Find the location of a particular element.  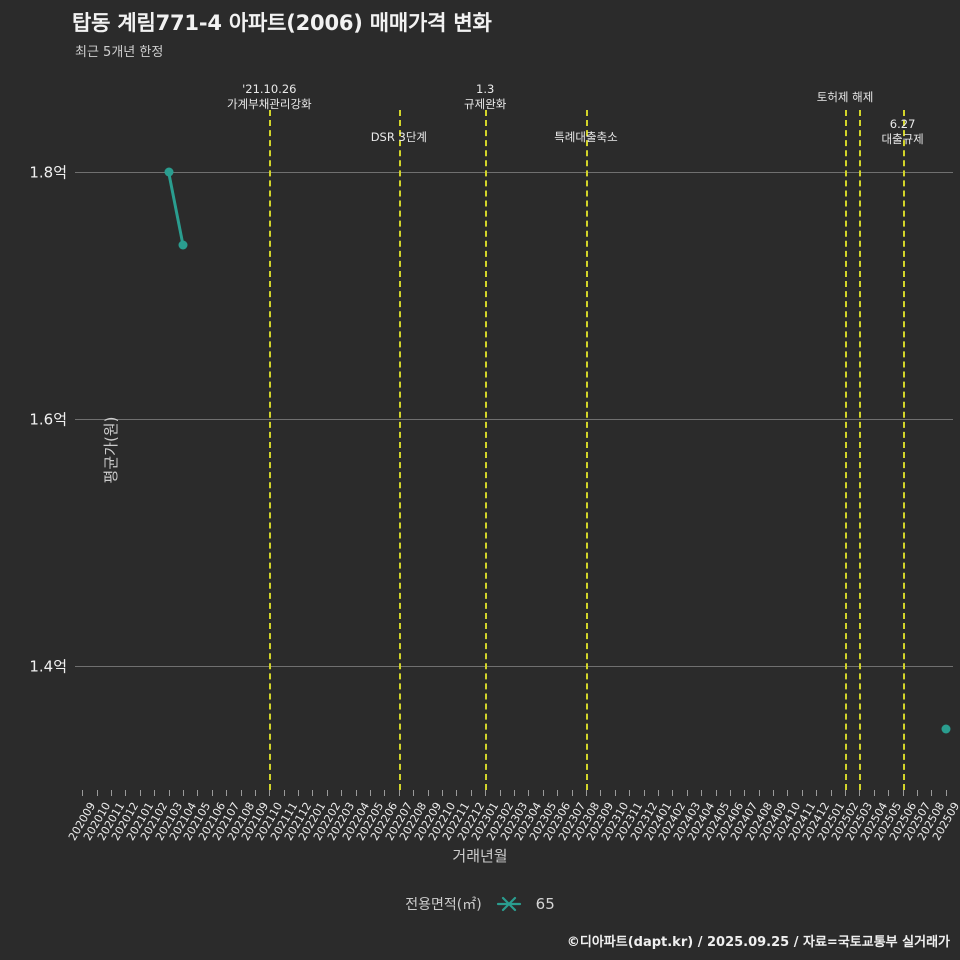

event-date-label: 6.27 is located at coordinates (902, 124).